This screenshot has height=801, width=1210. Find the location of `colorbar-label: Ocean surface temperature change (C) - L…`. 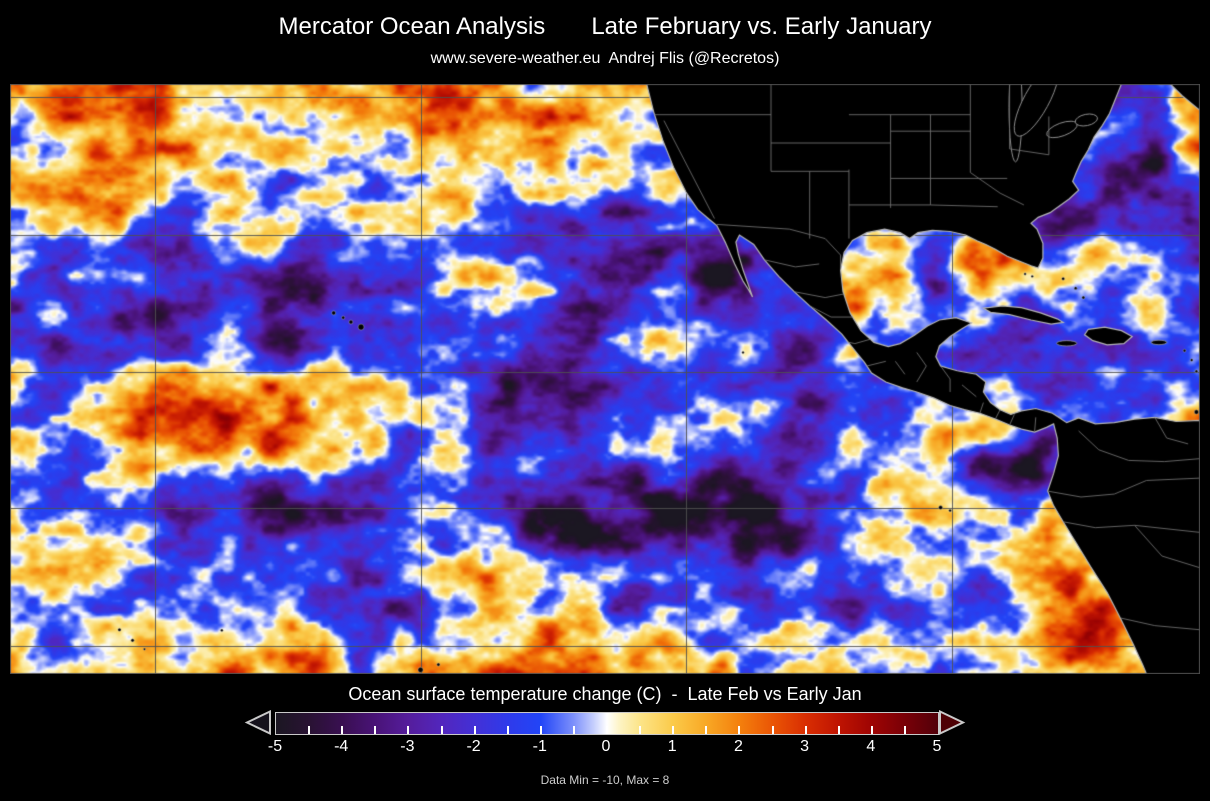

colorbar-label: Ocean surface temperature change (C) - L… is located at coordinates (605, 694).